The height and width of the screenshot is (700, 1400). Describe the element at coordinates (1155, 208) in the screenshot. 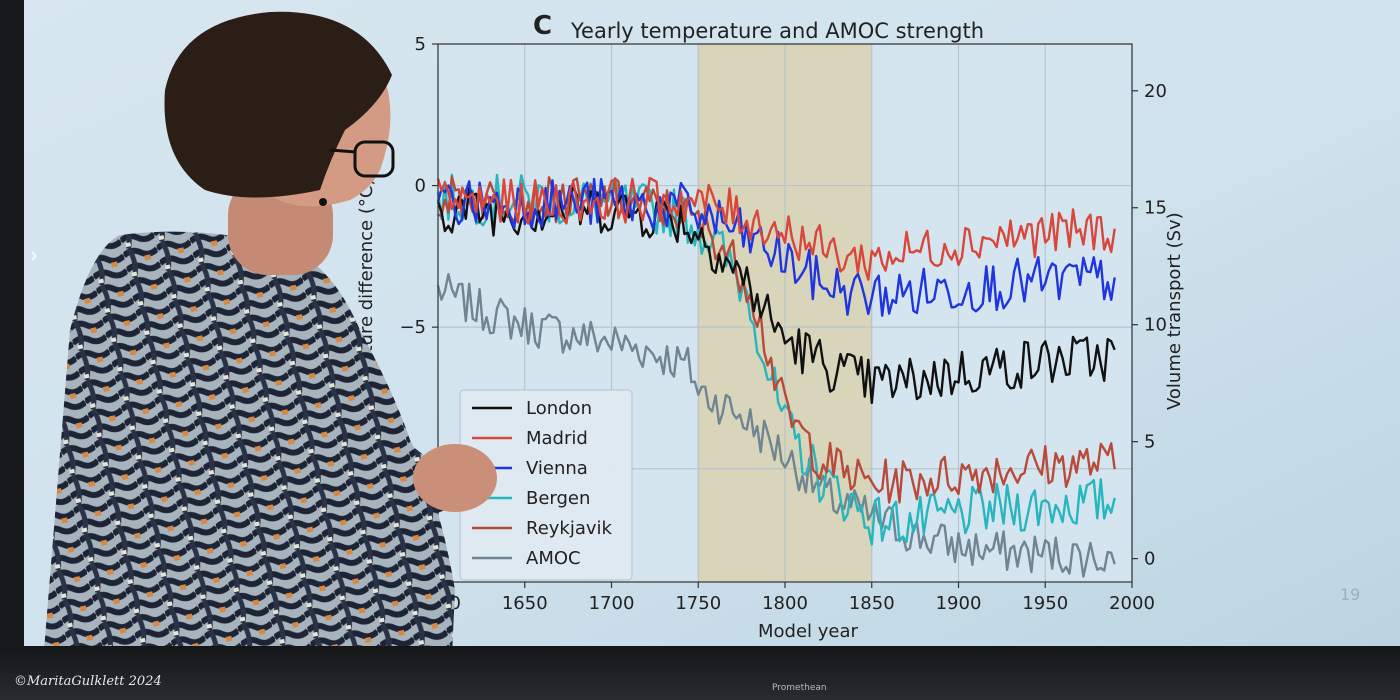

I see `y-right-tick-label: 15` at that location.